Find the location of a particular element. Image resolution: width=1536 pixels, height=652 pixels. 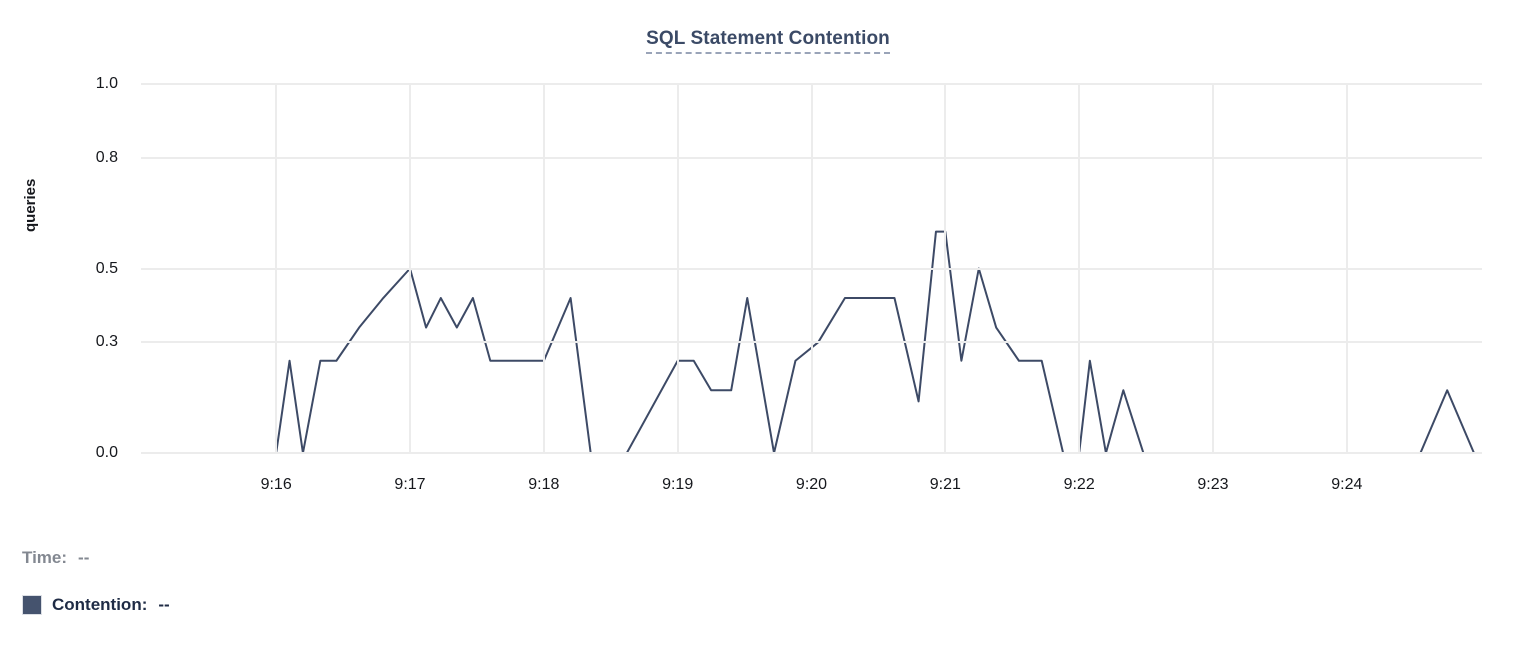

y-tick-label: 0.3 is located at coordinates (106, 342).